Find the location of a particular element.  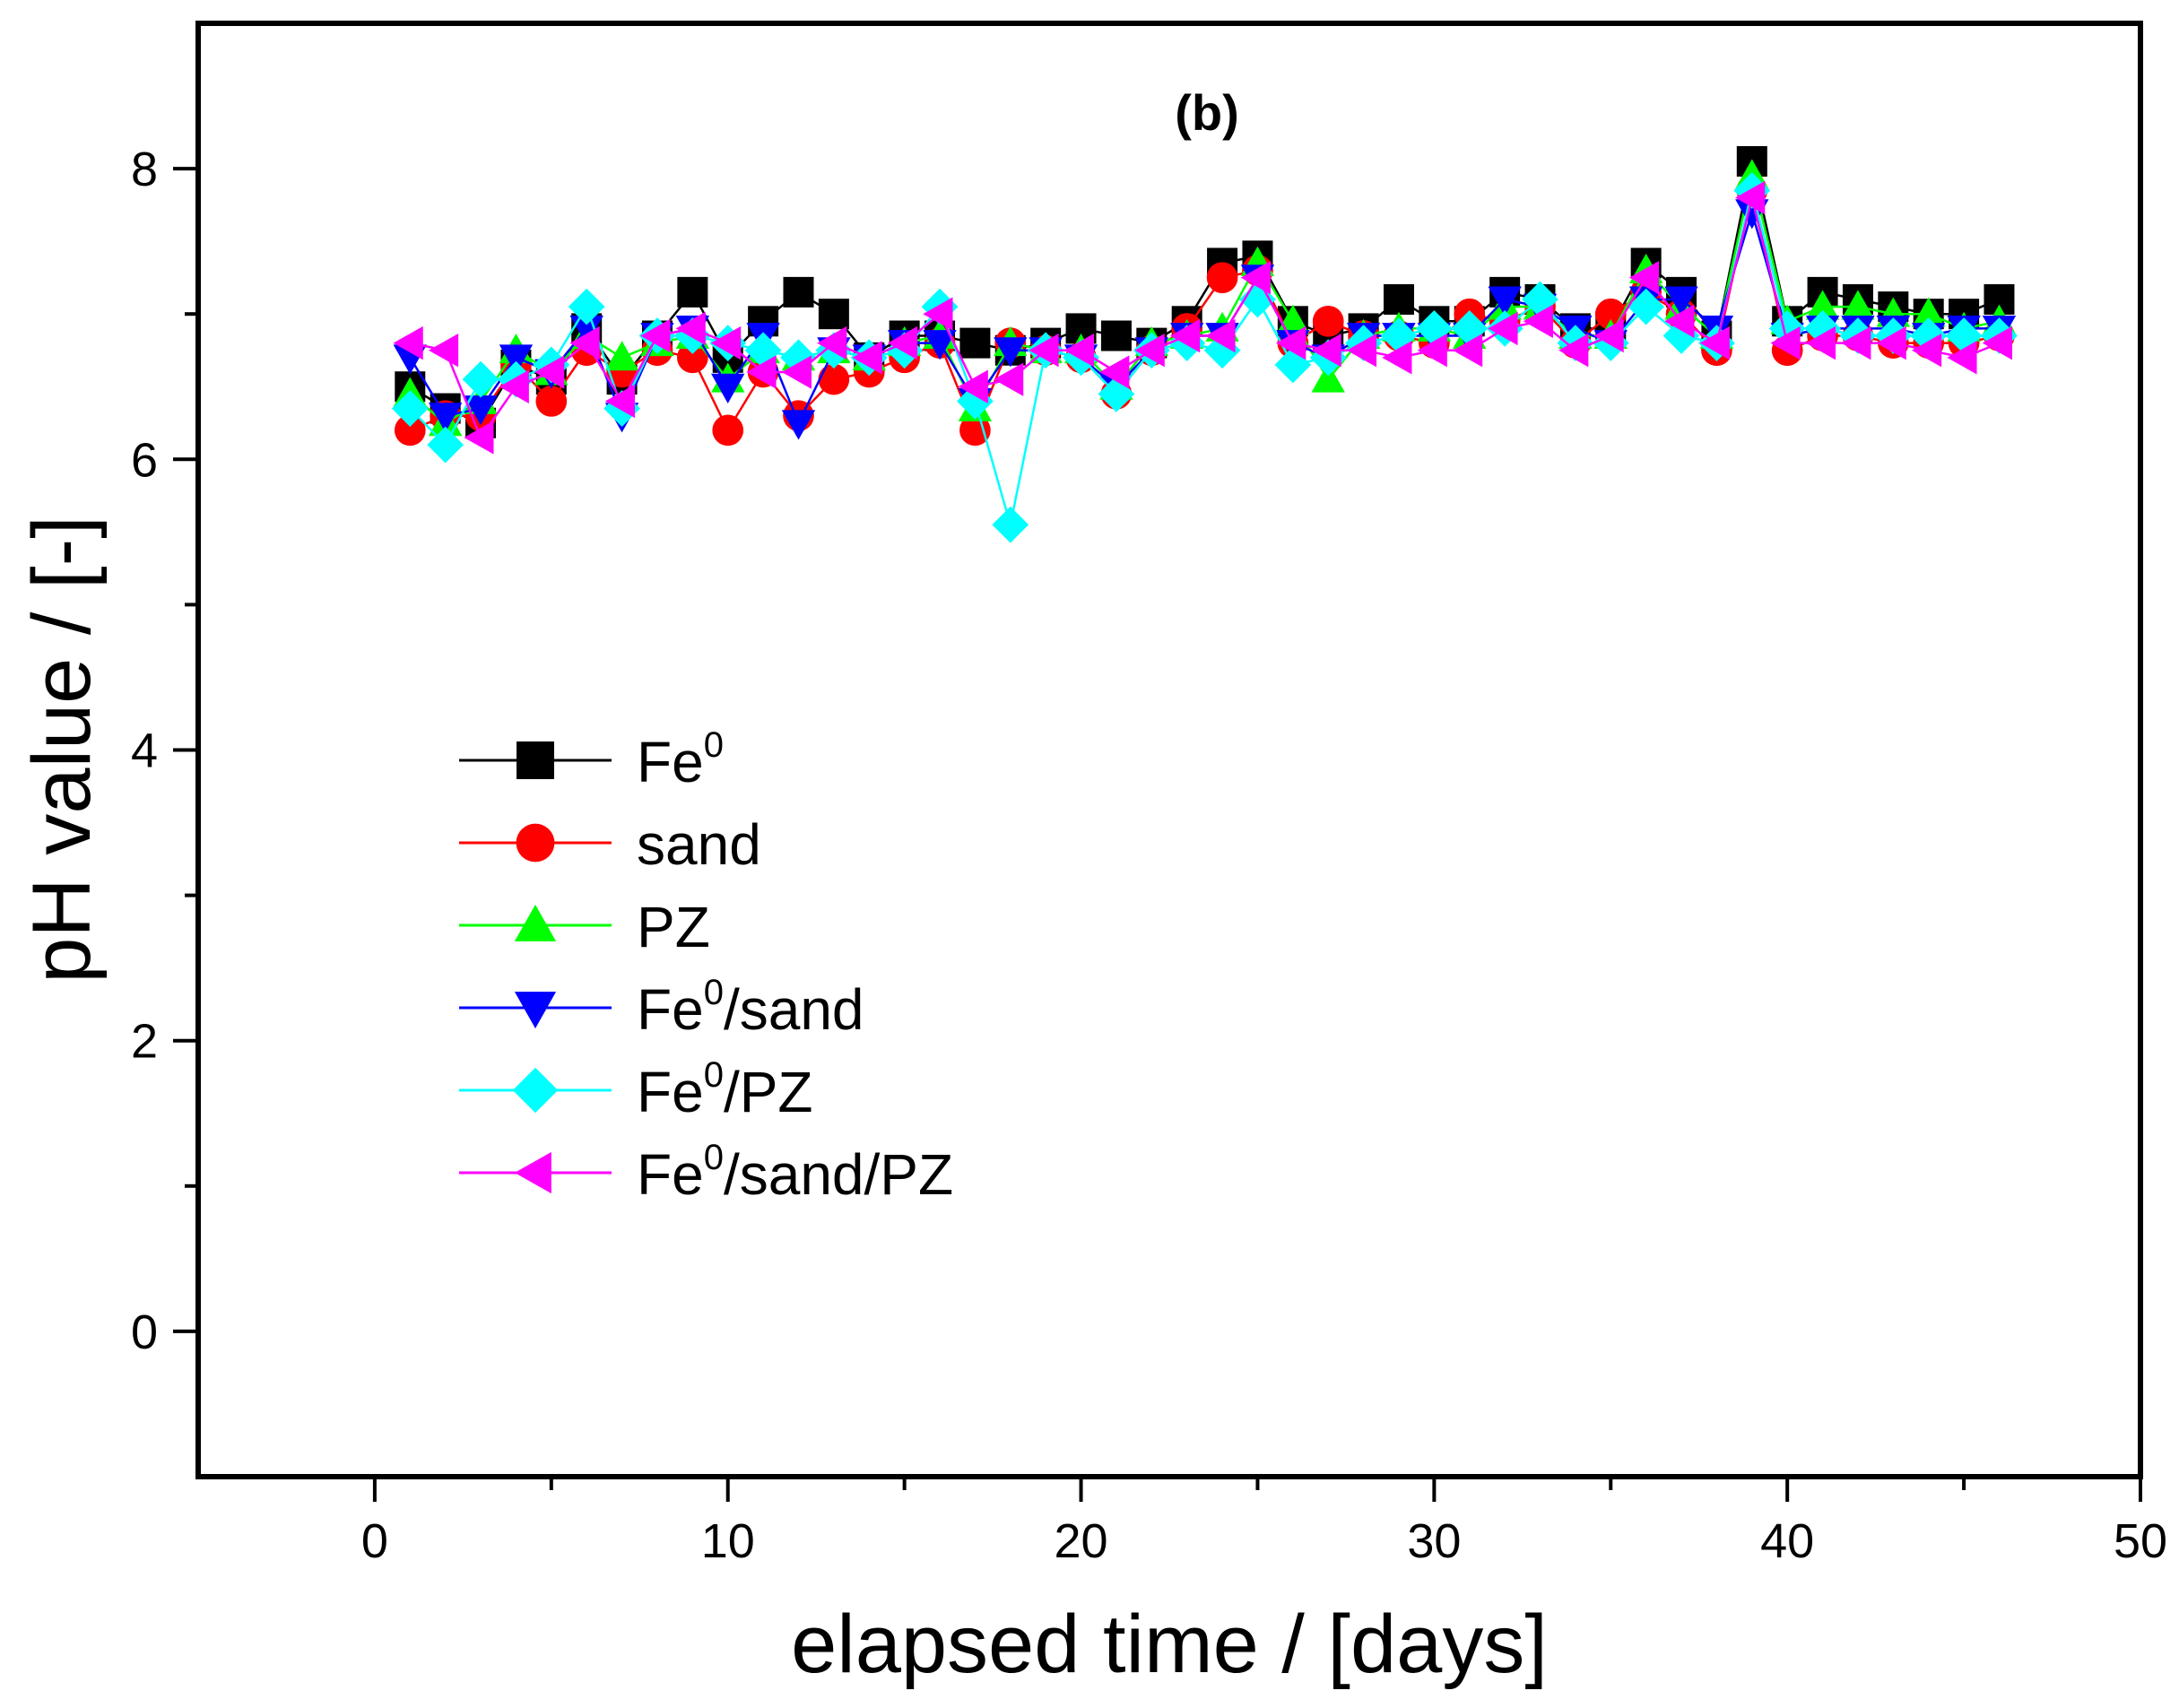

y-axis-title: pH value / [-] is located at coordinates (62, 750).